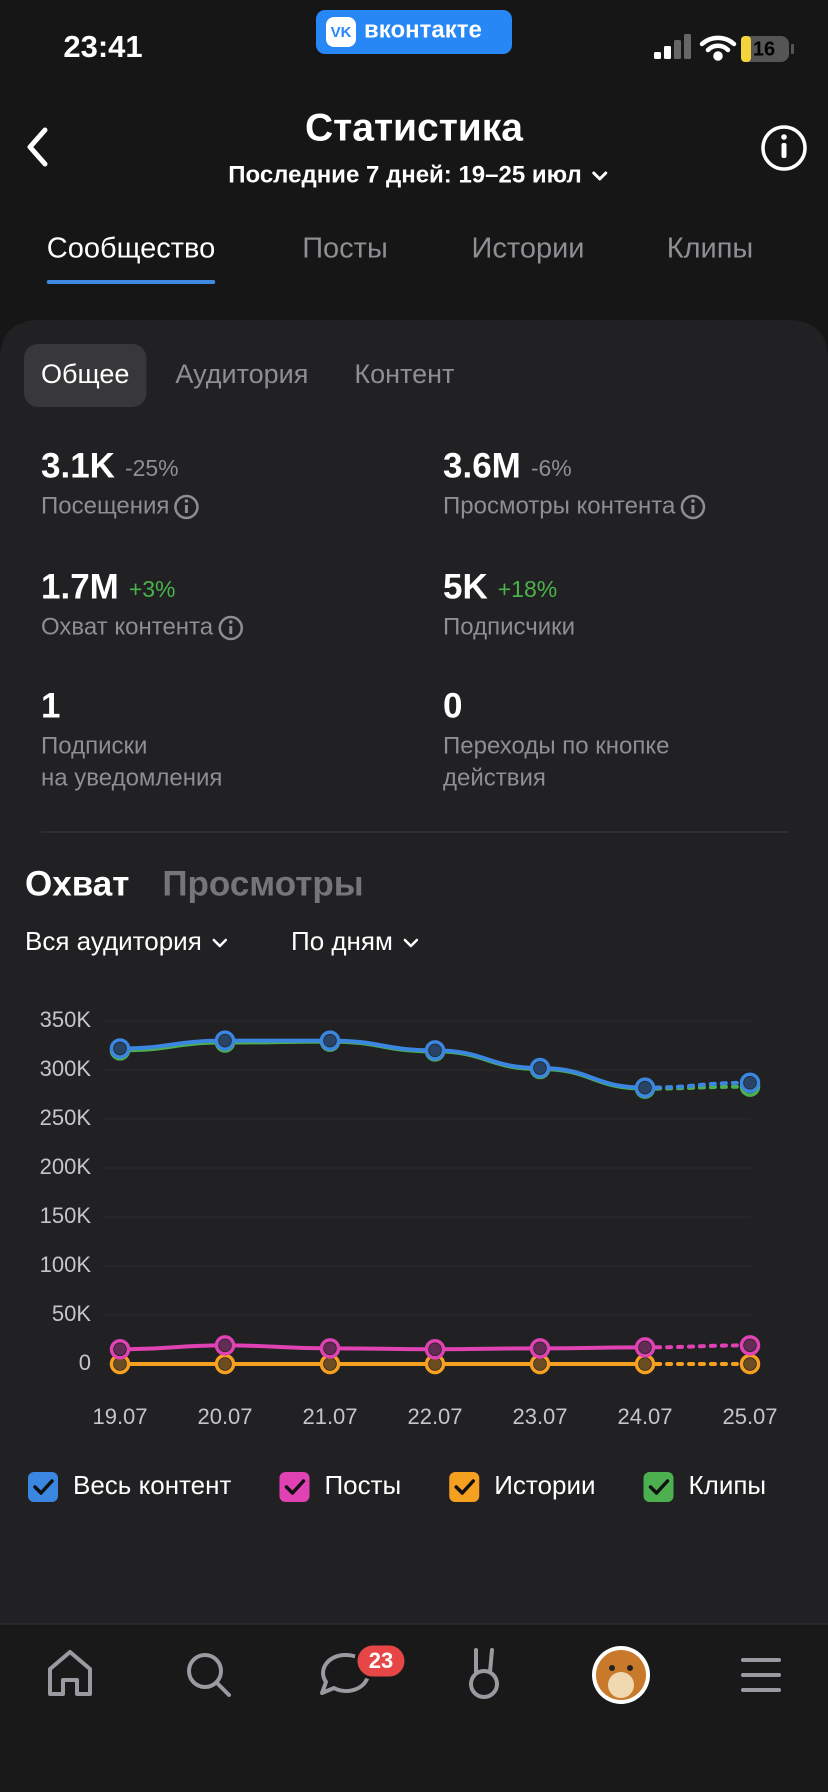 This screenshot has height=1792, width=828. Describe the element at coordinates (784, 148) in the screenshot. I see `info-button` at that location.